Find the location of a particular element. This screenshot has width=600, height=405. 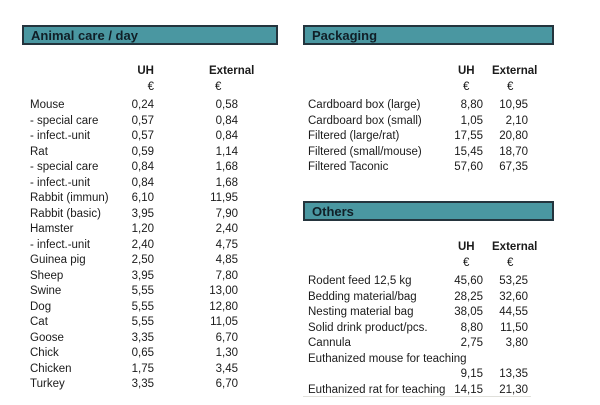

packaging-column-headers: UH External € € is located at coordinates (428, 79).